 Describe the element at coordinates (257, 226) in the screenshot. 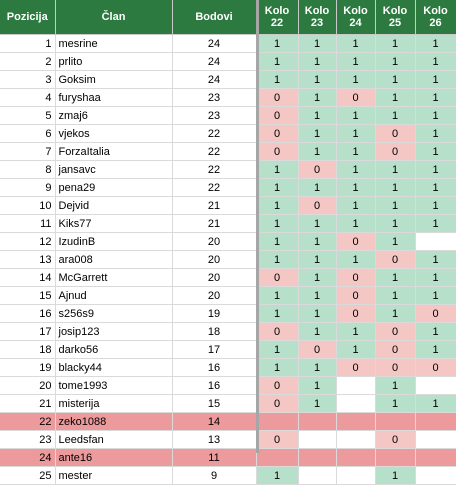

I see `frozen-column-divider` at that location.